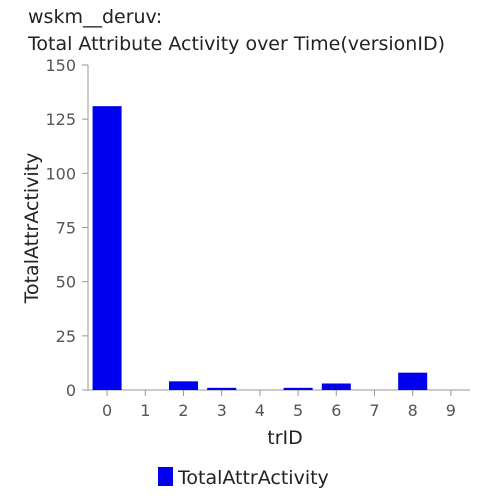 This screenshot has height=500, width=500. What do you see at coordinates (66, 282) in the screenshot?
I see `y-tick-label: 50` at bounding box center [66, 282].